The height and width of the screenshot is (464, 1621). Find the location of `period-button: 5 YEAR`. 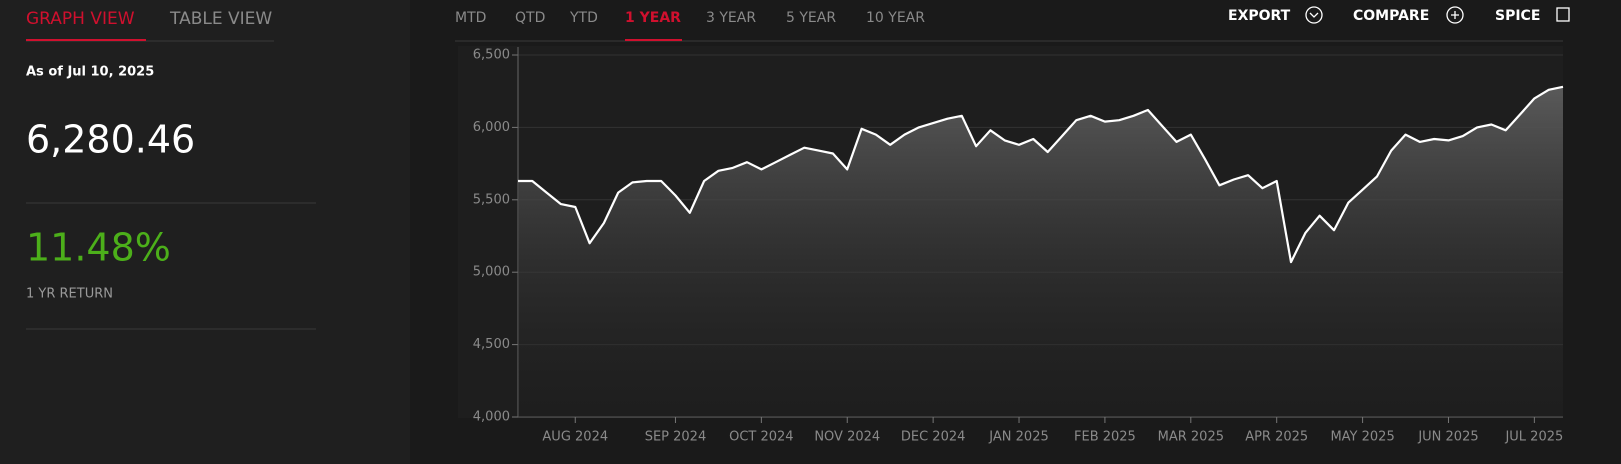

period-button: 5 YEAR is located at coordinates (811, 18).